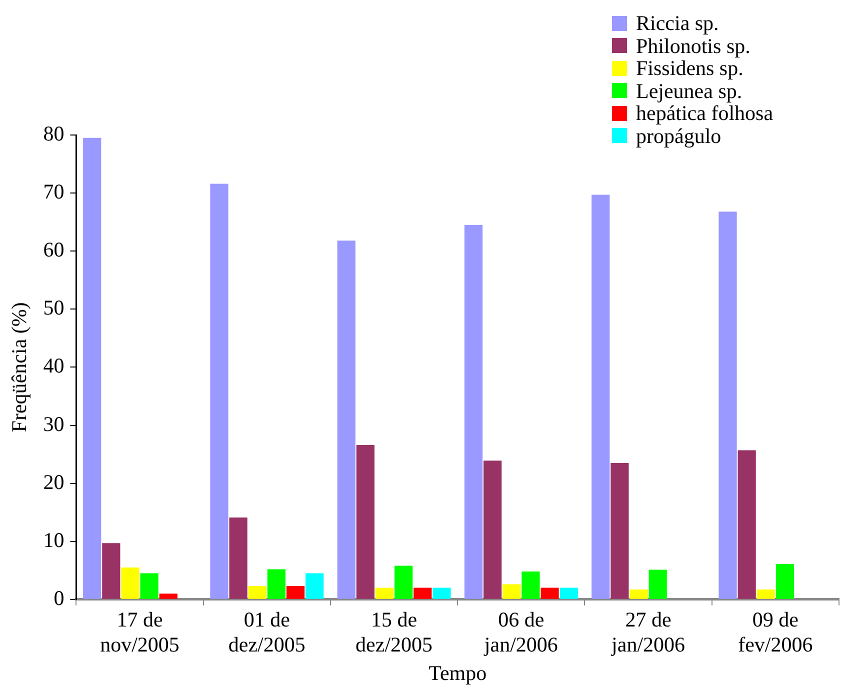  I want to click on legend-label: propágulo, so click(679, 136).